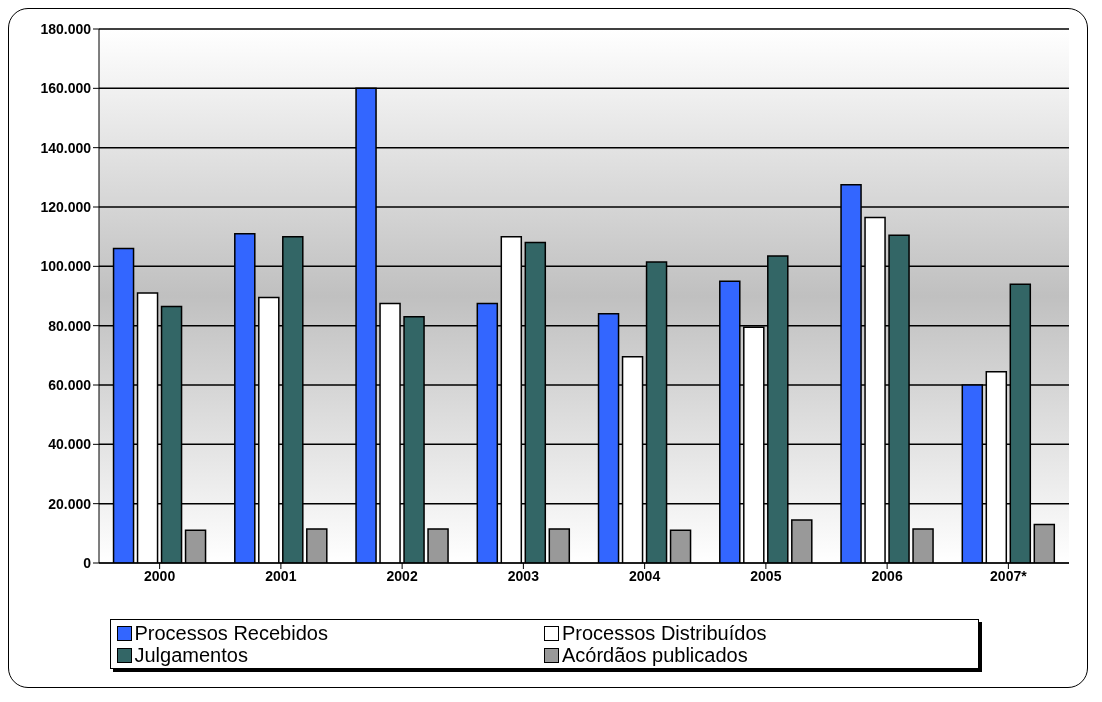 The image size is (1102, 702). Describe the element at coordinates (66, 28) in the screenshot. I see `y-tick-label: 180.000` at that location.